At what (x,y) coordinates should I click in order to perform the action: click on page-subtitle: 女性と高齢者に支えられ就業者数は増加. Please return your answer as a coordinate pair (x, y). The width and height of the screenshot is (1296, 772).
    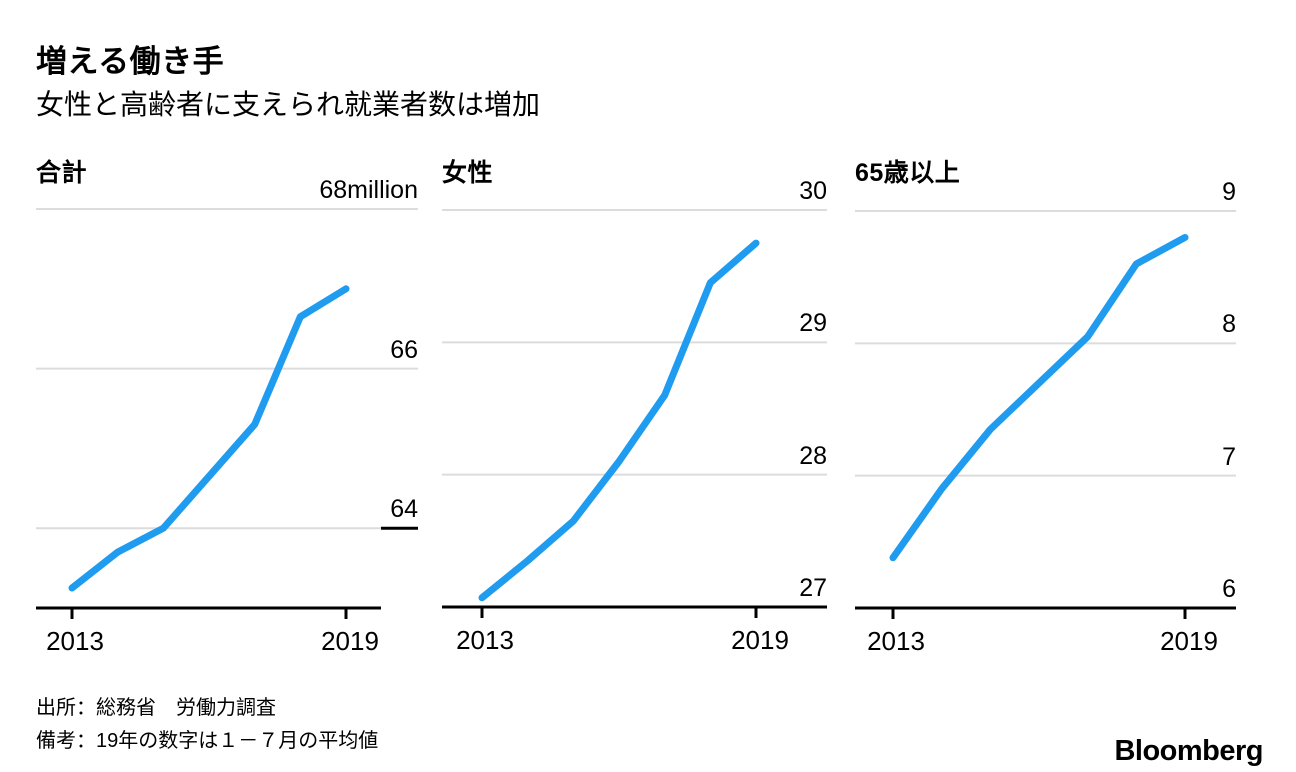
    Looking at the image, I should click on (288, 104).